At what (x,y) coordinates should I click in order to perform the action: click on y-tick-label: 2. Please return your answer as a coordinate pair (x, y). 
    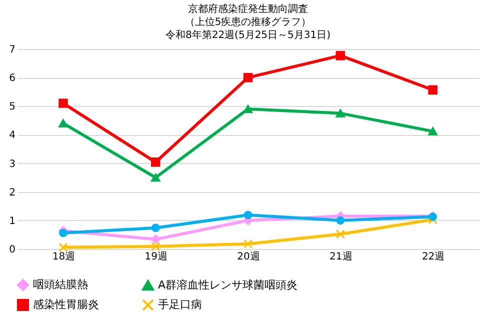
    Looking at the image, I should click on (12, 192).